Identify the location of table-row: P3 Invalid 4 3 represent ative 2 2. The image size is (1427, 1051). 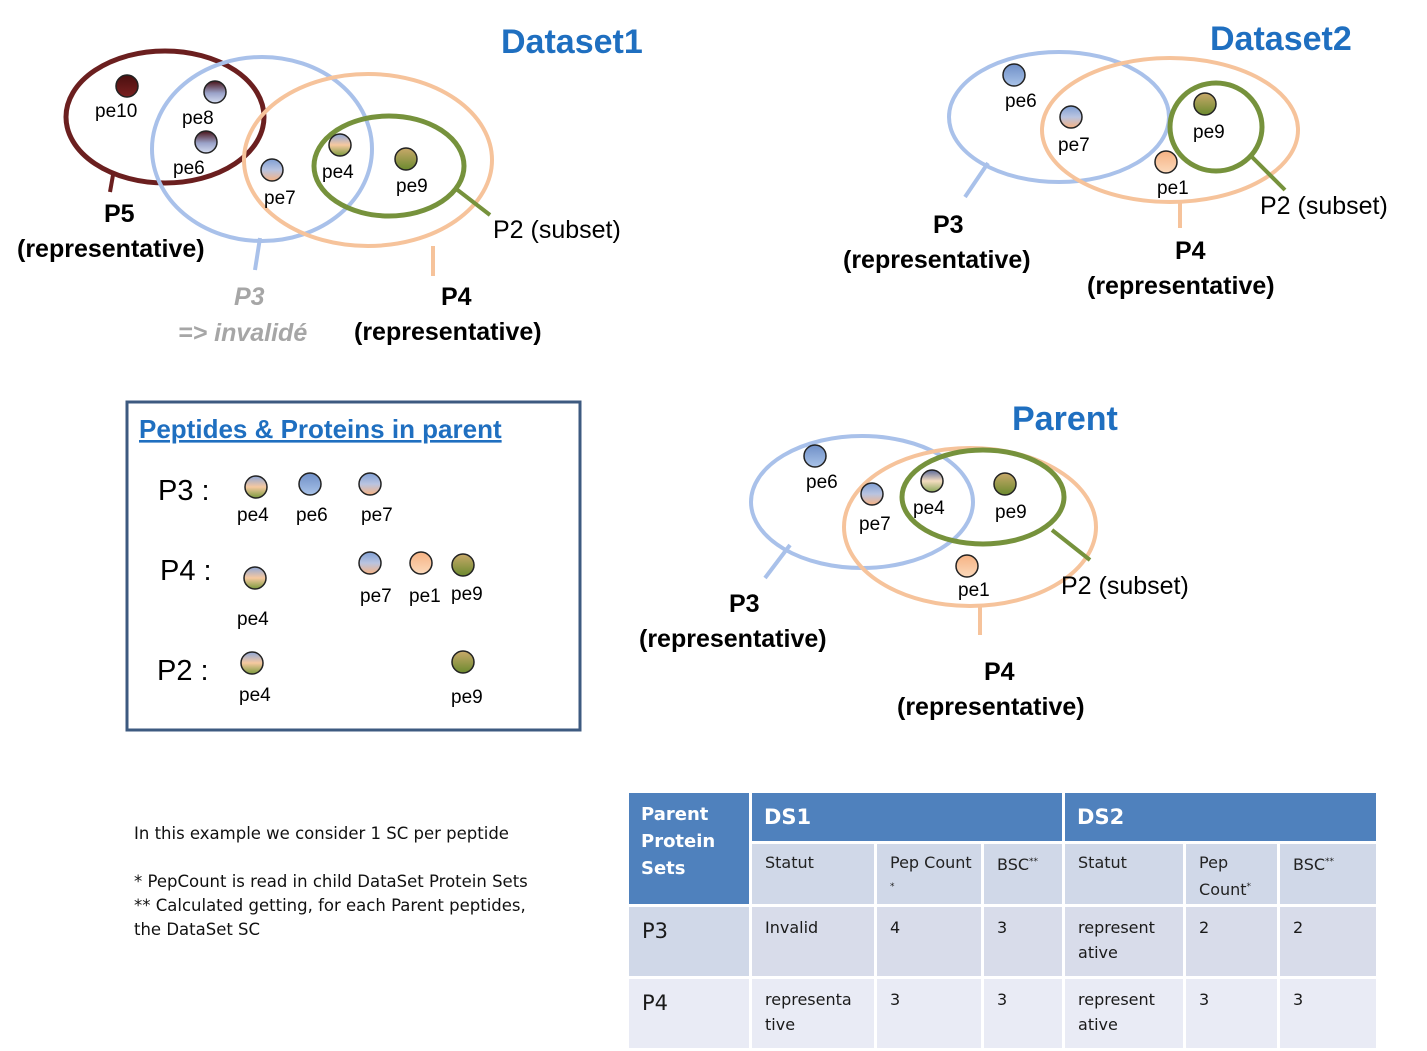
(1003, 941).